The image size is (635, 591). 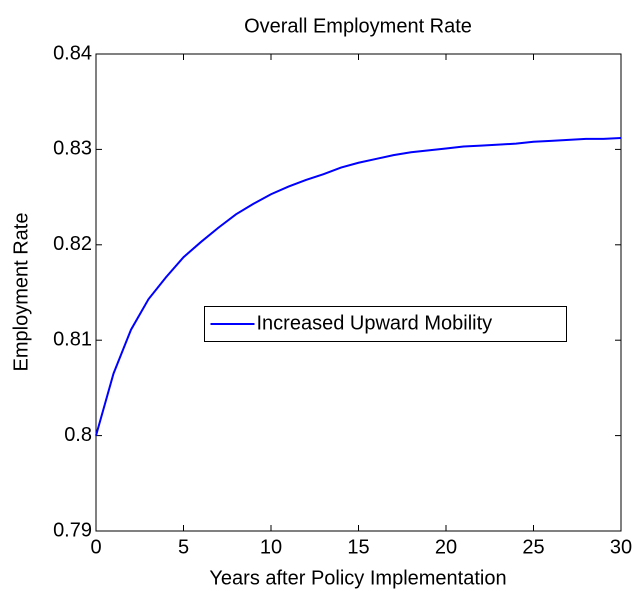 What do you see at coordinates (72, 339) in the screenshot?
I see `y-tick-label: 0.81` at bounding box center [72, 339].